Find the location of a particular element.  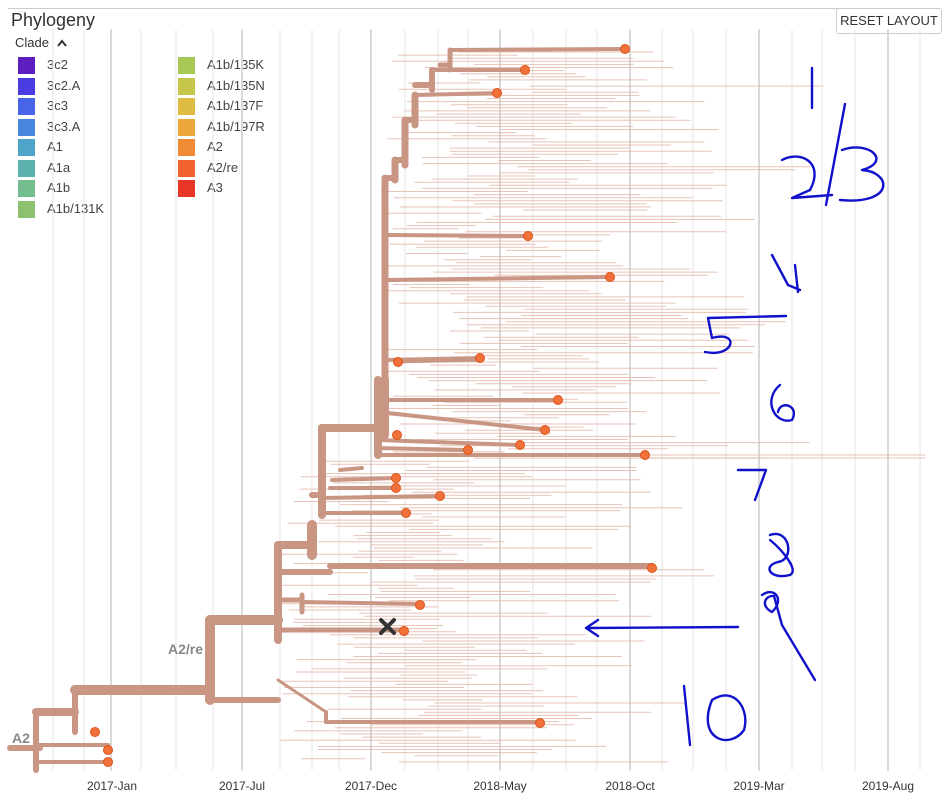

x-tick-label: 2017-Jul is located at coordinates (242, 786).